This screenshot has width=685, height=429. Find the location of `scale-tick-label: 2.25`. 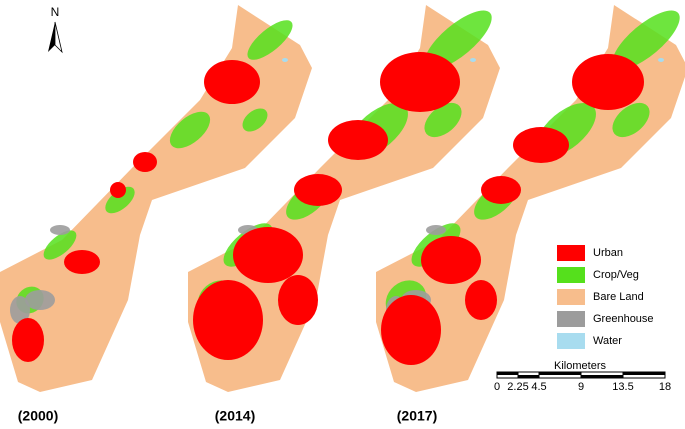

scale-tick-label: 2.25 is located at coordinates (517, 387).